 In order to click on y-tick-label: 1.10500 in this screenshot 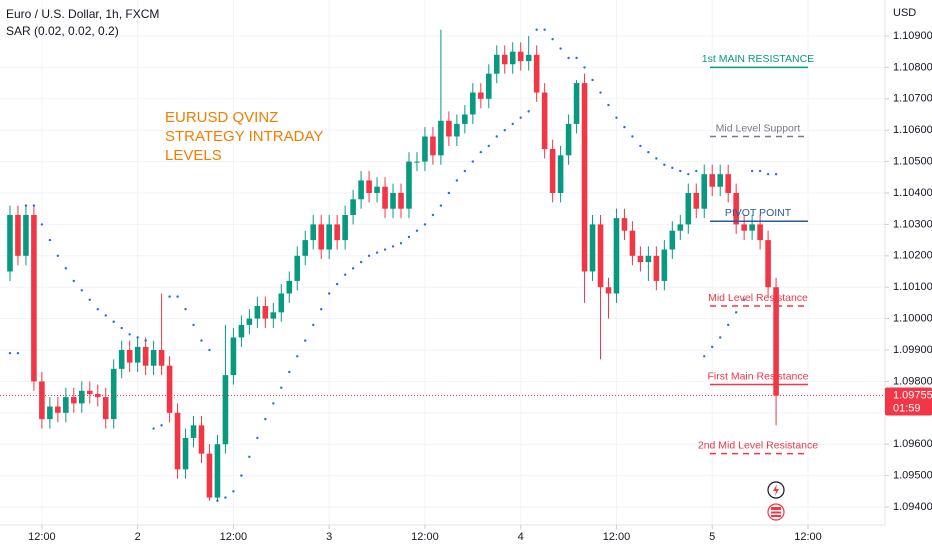, I will do `click(912, 162)`.